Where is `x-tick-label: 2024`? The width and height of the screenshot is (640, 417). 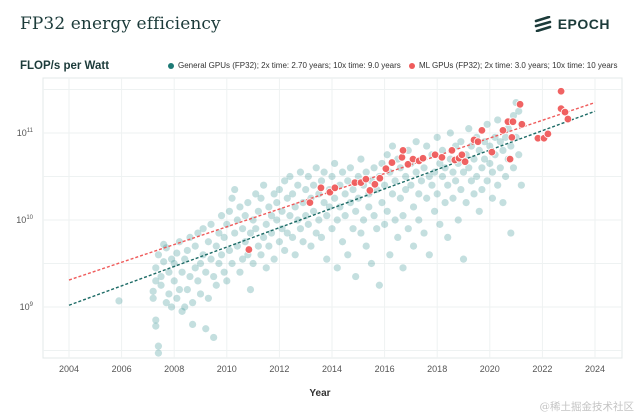
x-tick-label: 2024 is located at coordinates (595, 369).